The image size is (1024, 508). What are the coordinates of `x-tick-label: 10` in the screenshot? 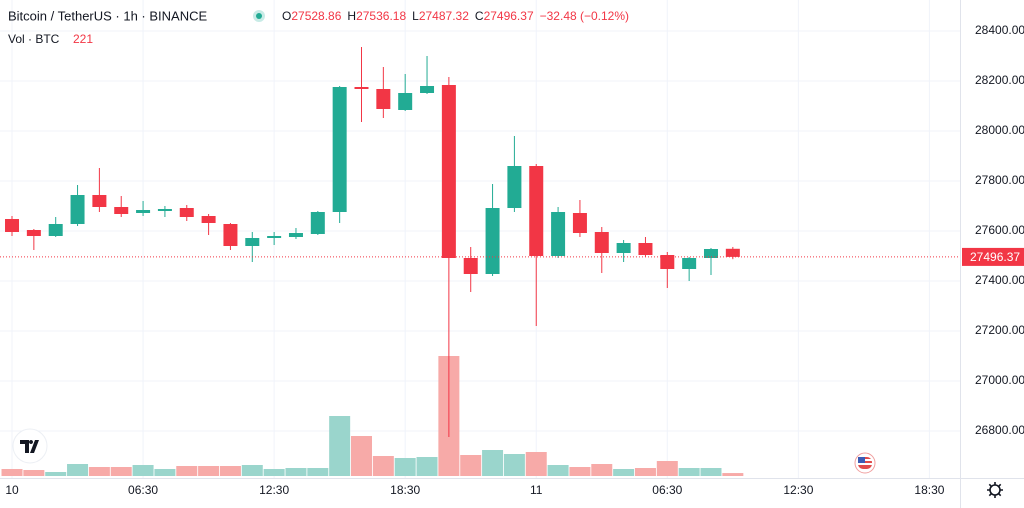 It's located at (12, 490).